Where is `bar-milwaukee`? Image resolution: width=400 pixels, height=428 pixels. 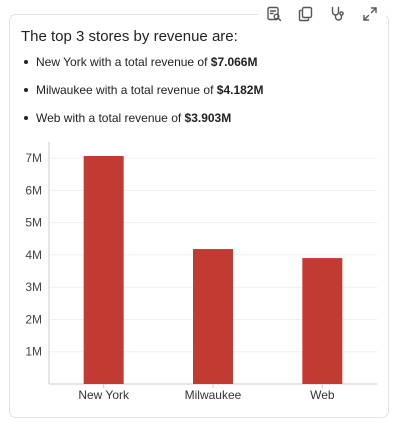
bar-milwaukee is located at coordinates (213, 316).